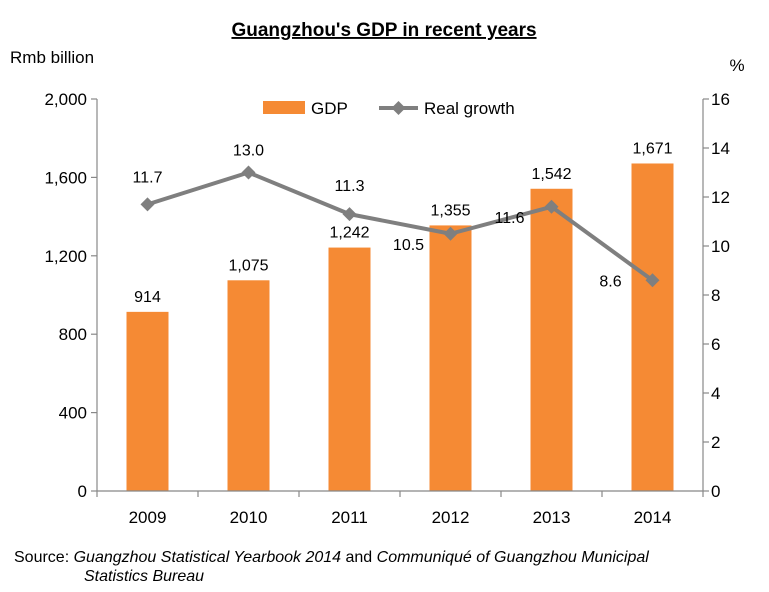 The image size is (769, 592). What do you see at coordinates (450, 210) in the screenshot?
I see `bar-value-label: 1,355` at bounding box center [450, 210].